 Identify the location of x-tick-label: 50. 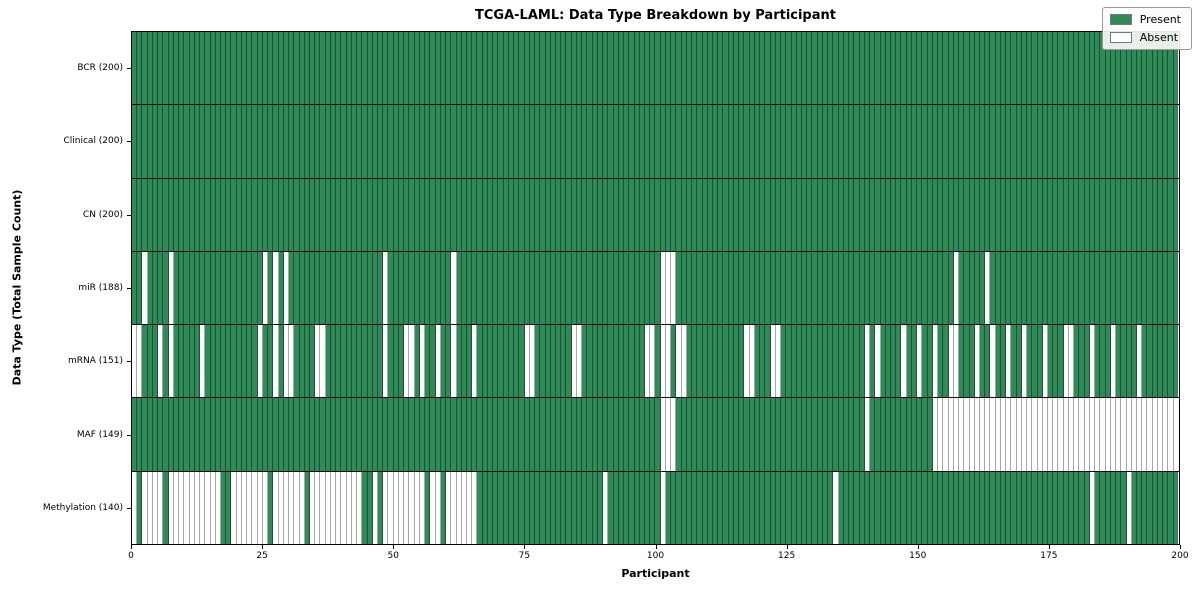
(393, 556).